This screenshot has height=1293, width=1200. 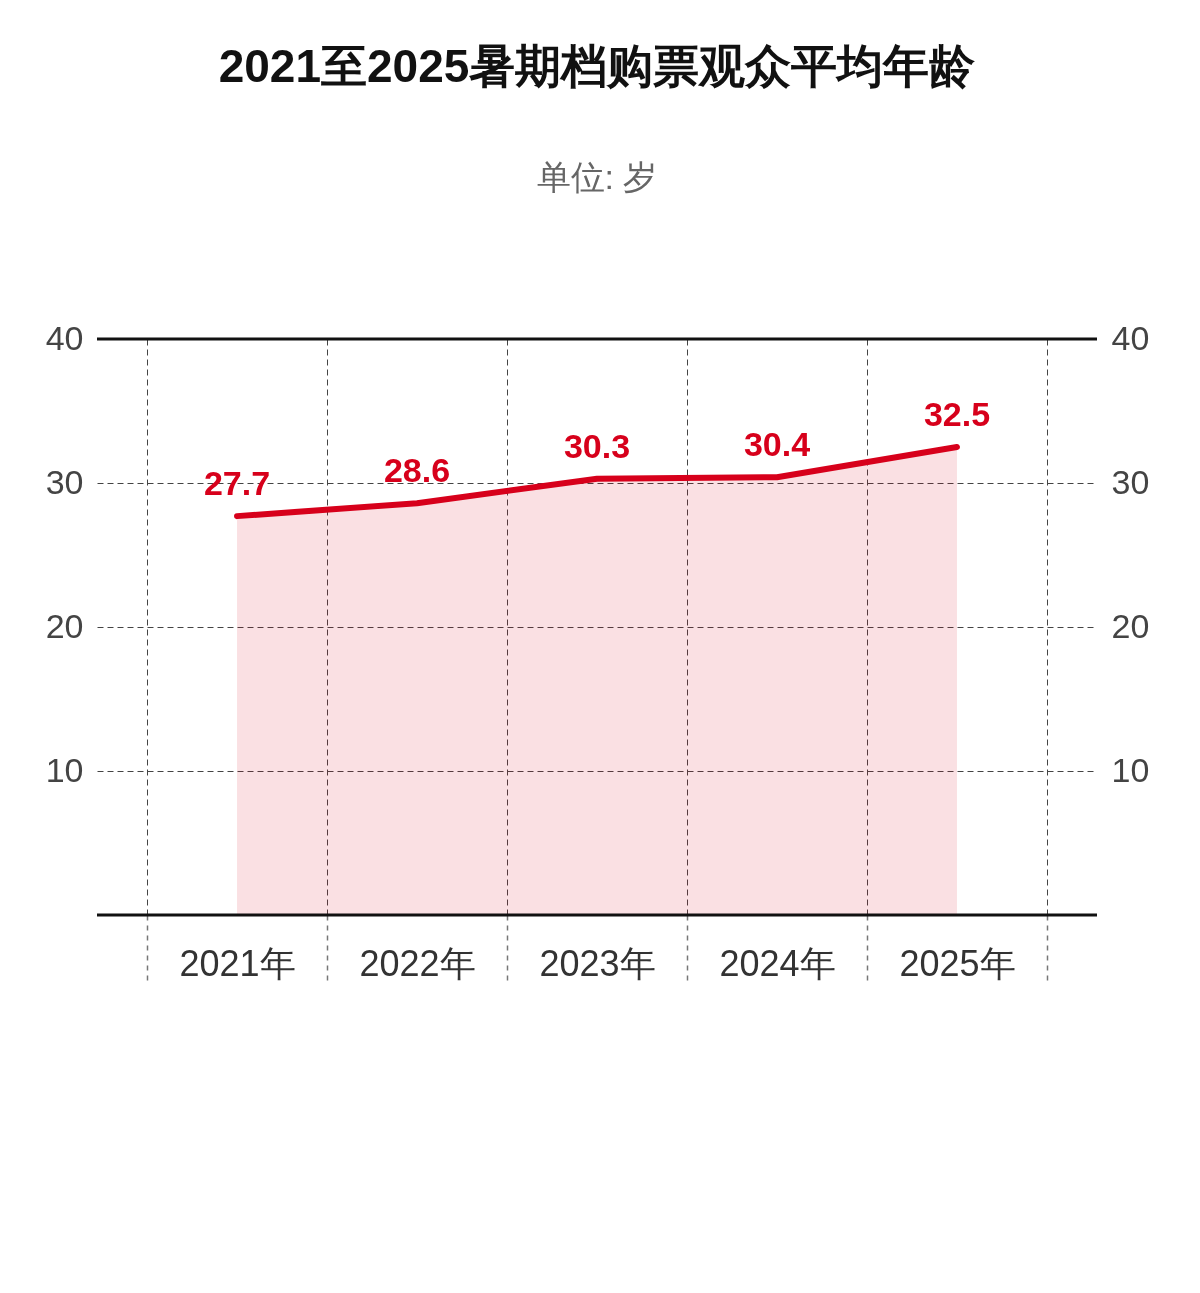 What do you see at coordinates (64, 481) in the screenshot?
I see `y-tick-label: 30` at bounding box center [64, 481].